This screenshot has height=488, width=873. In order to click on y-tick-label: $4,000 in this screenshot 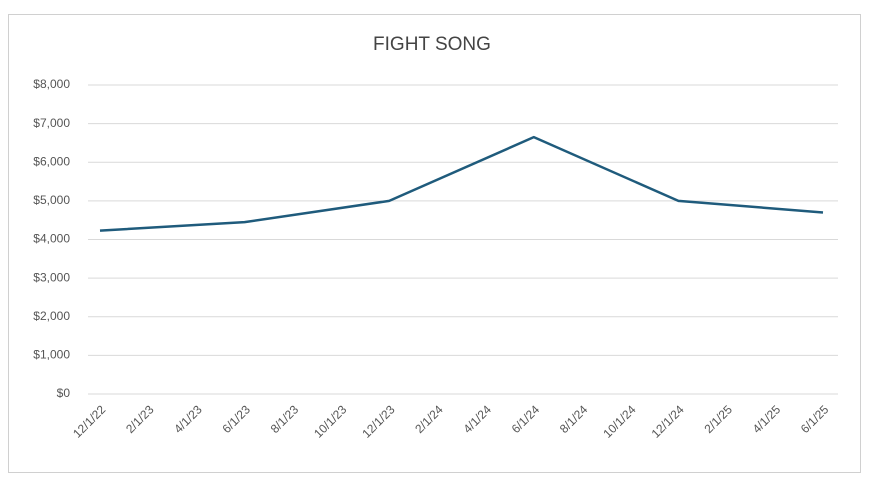, I will do `click(51, 239)`.